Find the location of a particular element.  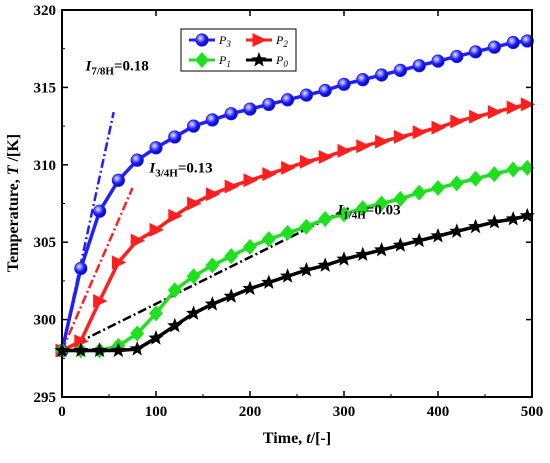

y-axis-title-var: T is located at coordinates (13, 169).